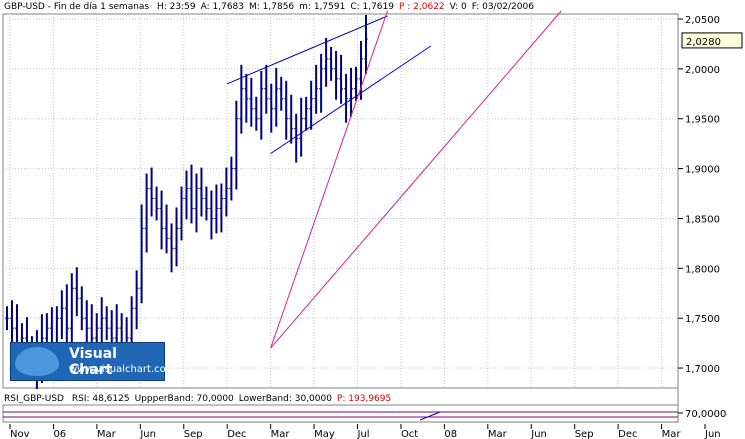 The width and height of the screenshot is (745, 439). Describe the element at coordinates (37, 361) in the screenshot. I see `logo-mark-icon` at that location.